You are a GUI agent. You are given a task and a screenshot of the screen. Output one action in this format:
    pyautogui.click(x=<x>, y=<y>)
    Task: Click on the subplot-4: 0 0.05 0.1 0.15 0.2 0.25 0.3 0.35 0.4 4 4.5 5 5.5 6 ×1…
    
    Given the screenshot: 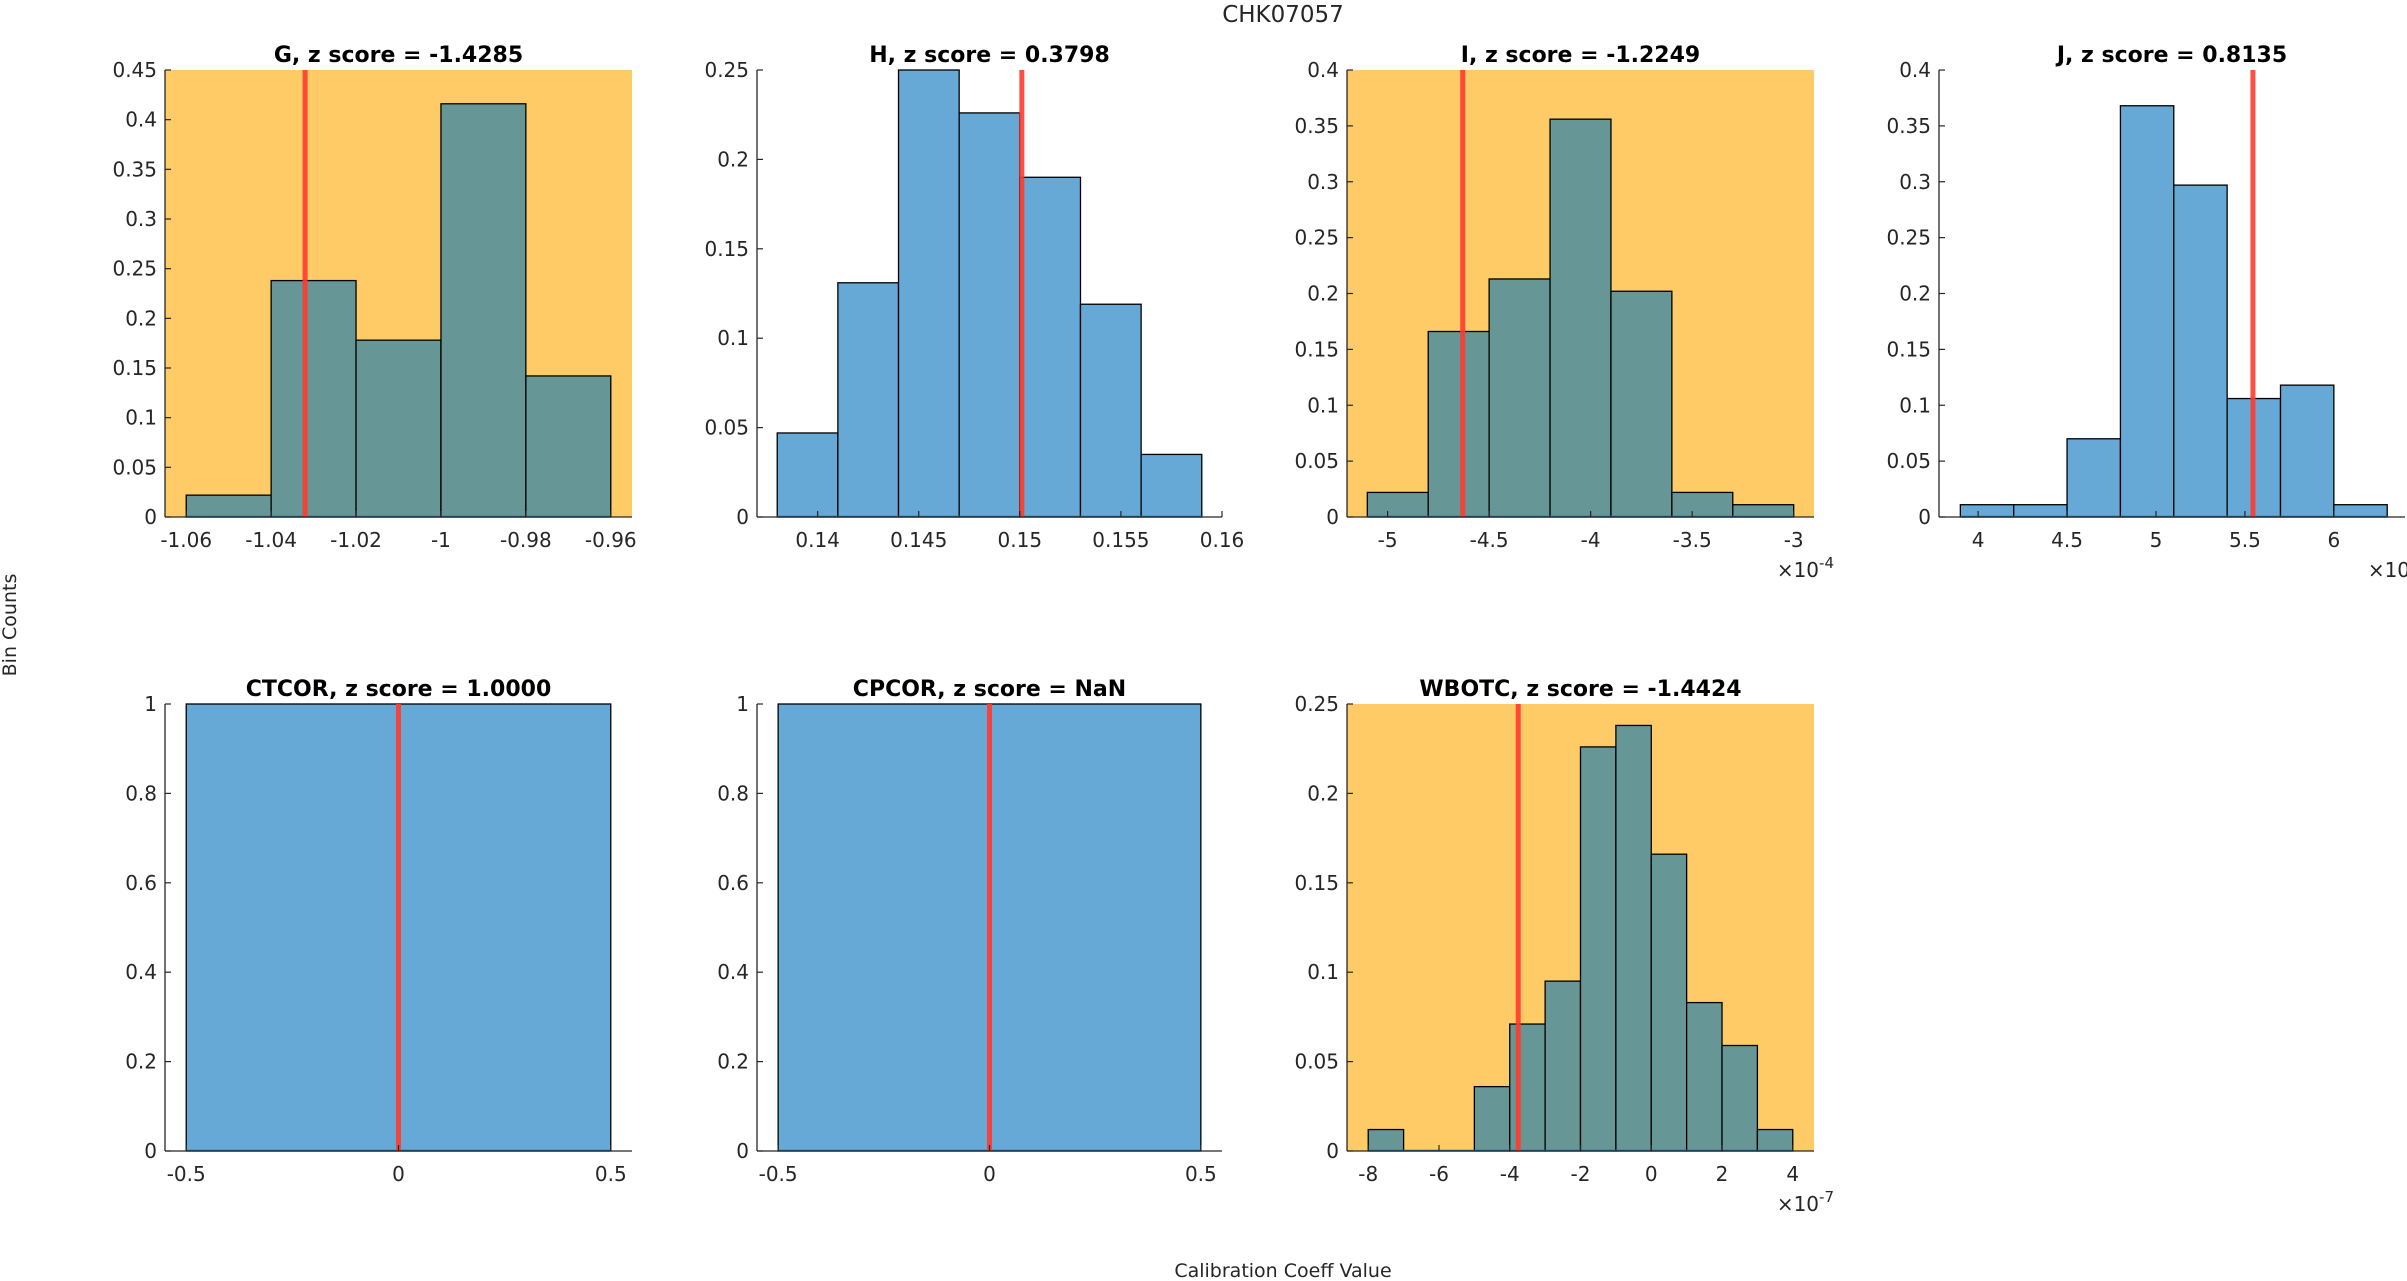 What is the action you would take?
    pyautogui.click(x=2146, y=312)
    